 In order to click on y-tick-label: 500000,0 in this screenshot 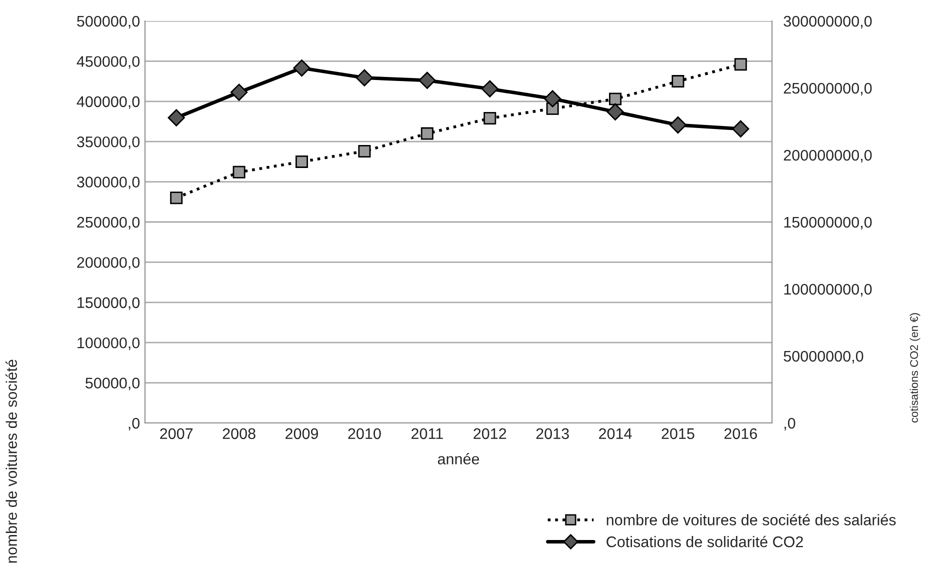, I will do `click(108, 22)`.